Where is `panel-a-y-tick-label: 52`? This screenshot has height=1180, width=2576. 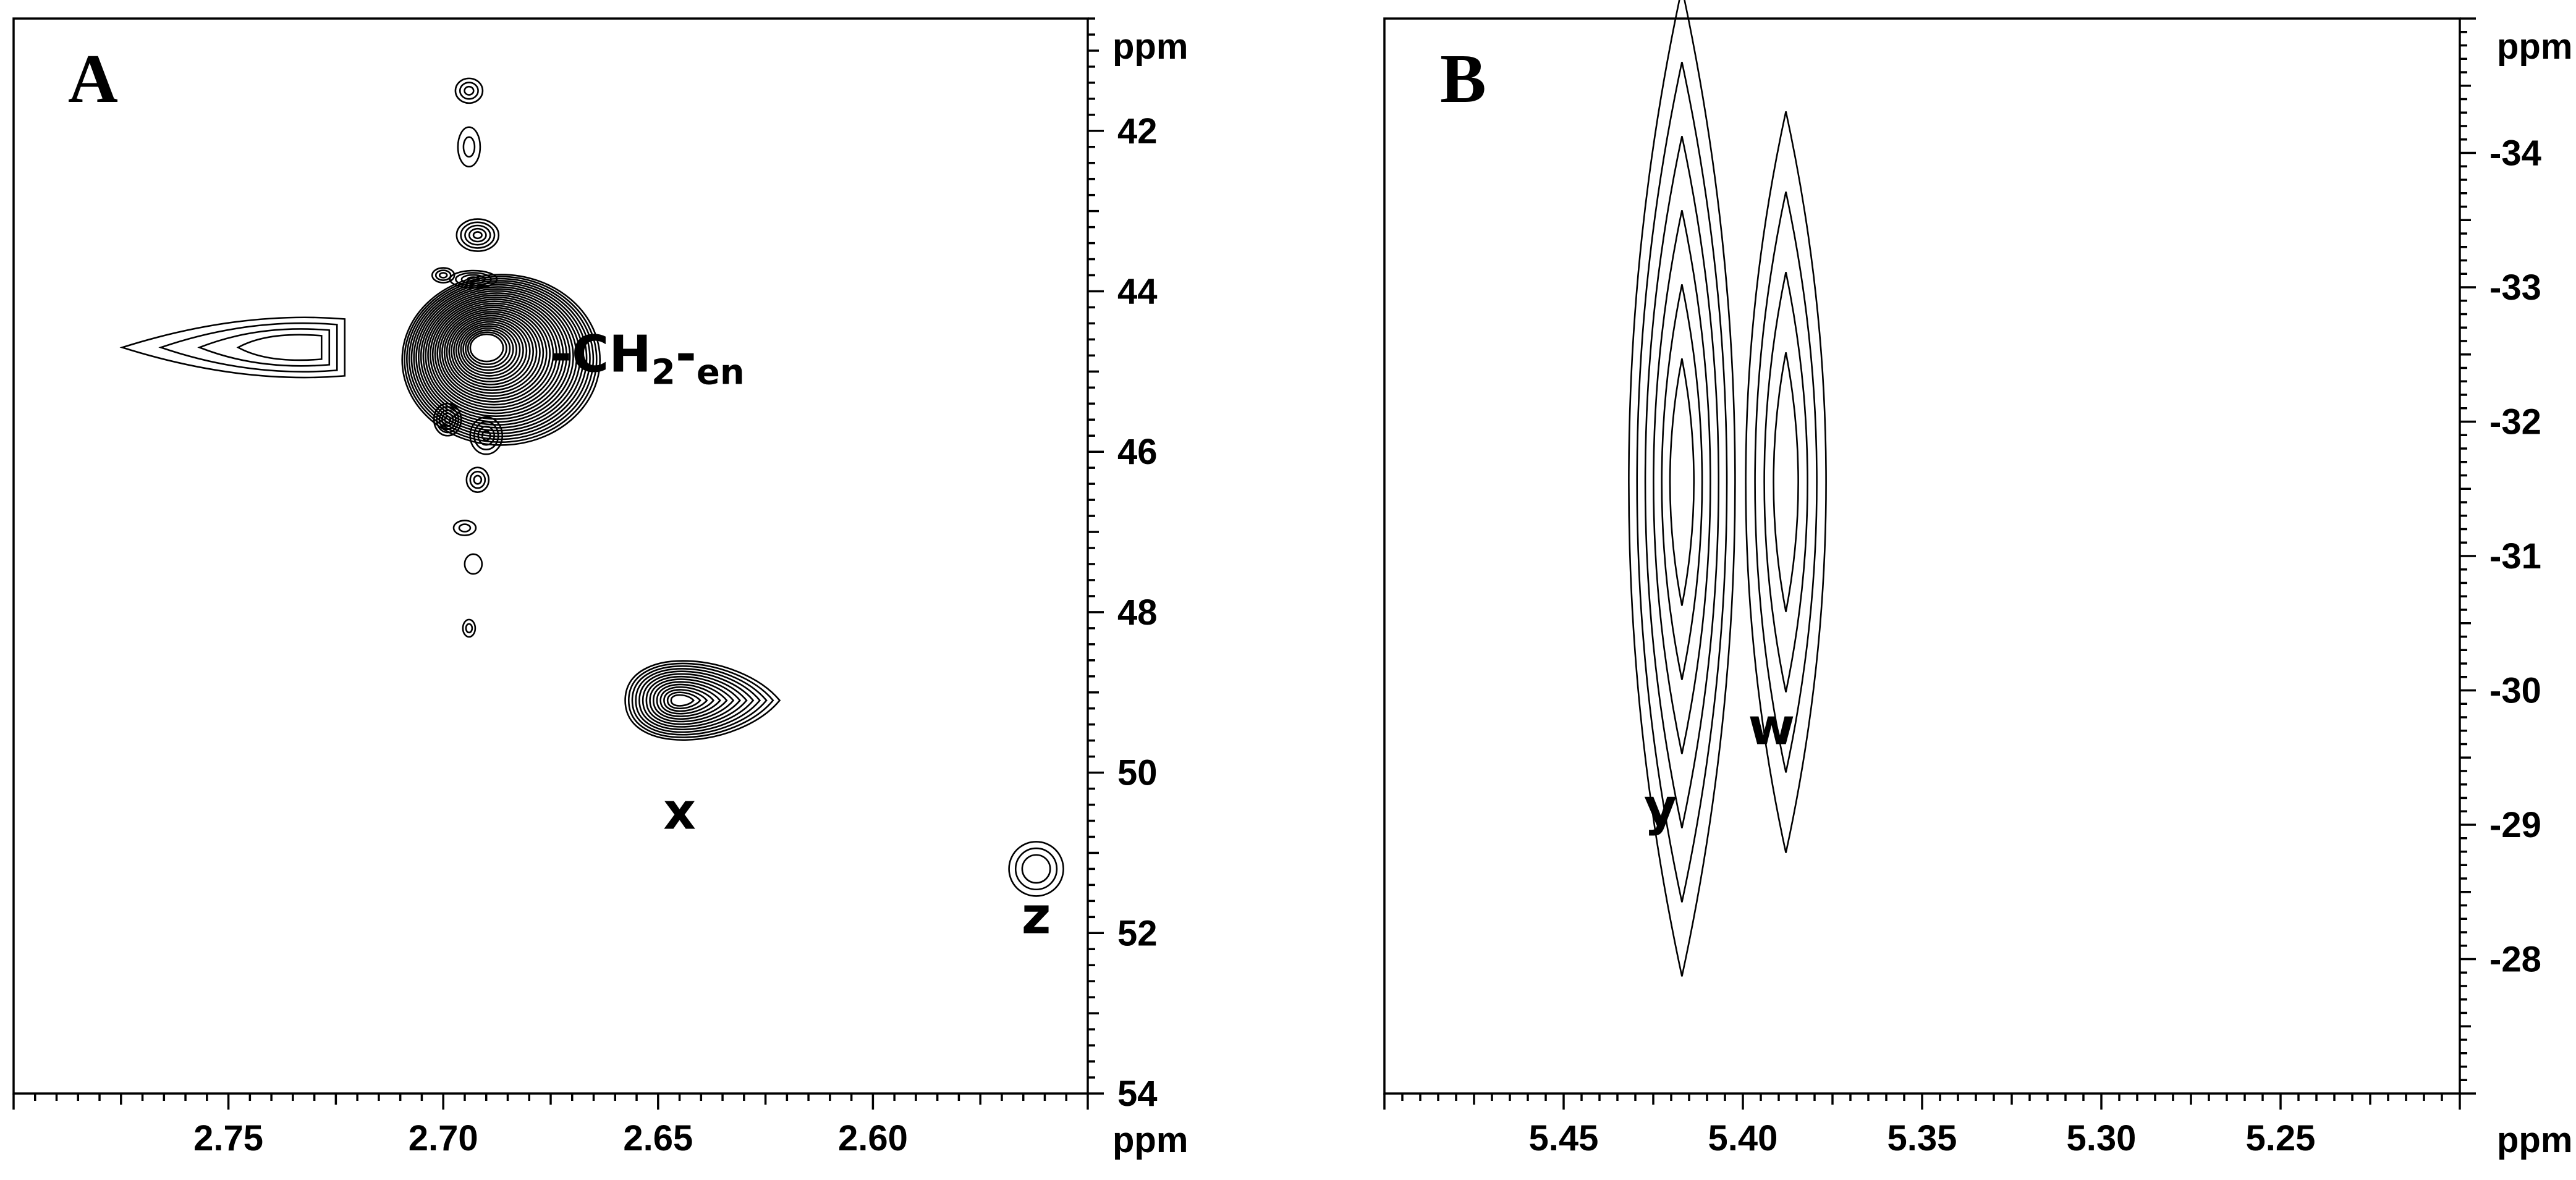 panel-a-y-tick-label: 52 is located at coordinates (1137, 933).